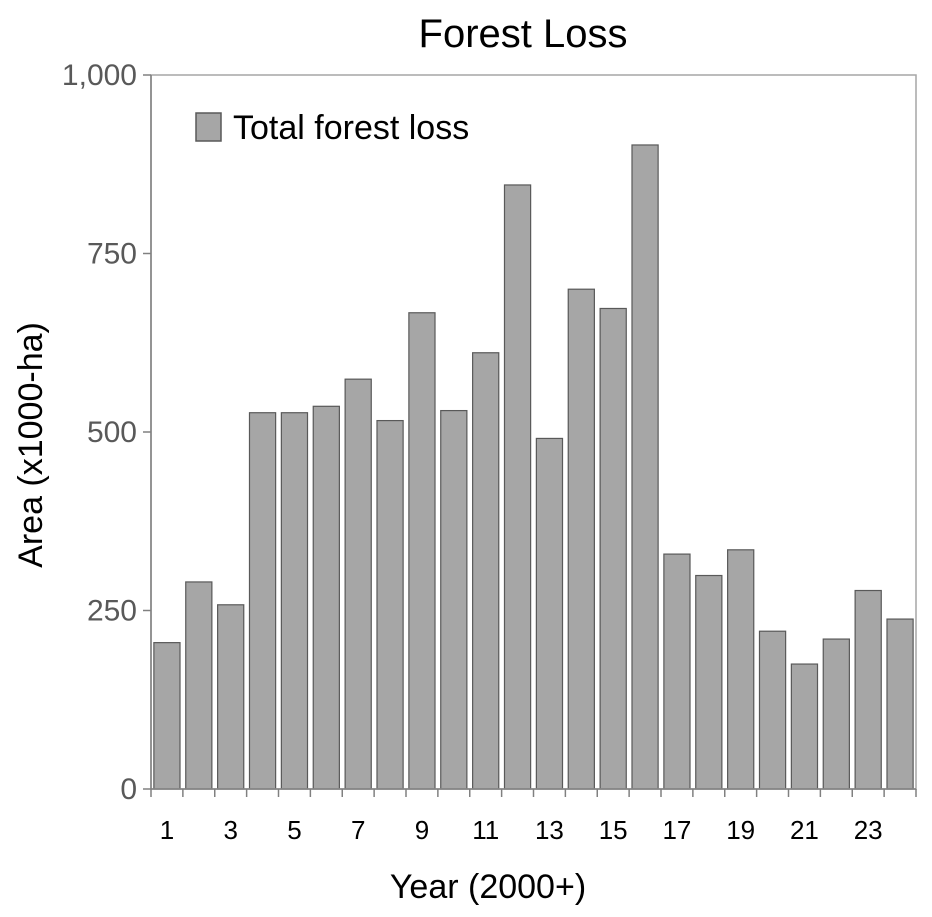 Image resolution: width=932 pixels, height=917 pixels. I want to click on x-axis-label: Year (2000+), so click(488, 887).